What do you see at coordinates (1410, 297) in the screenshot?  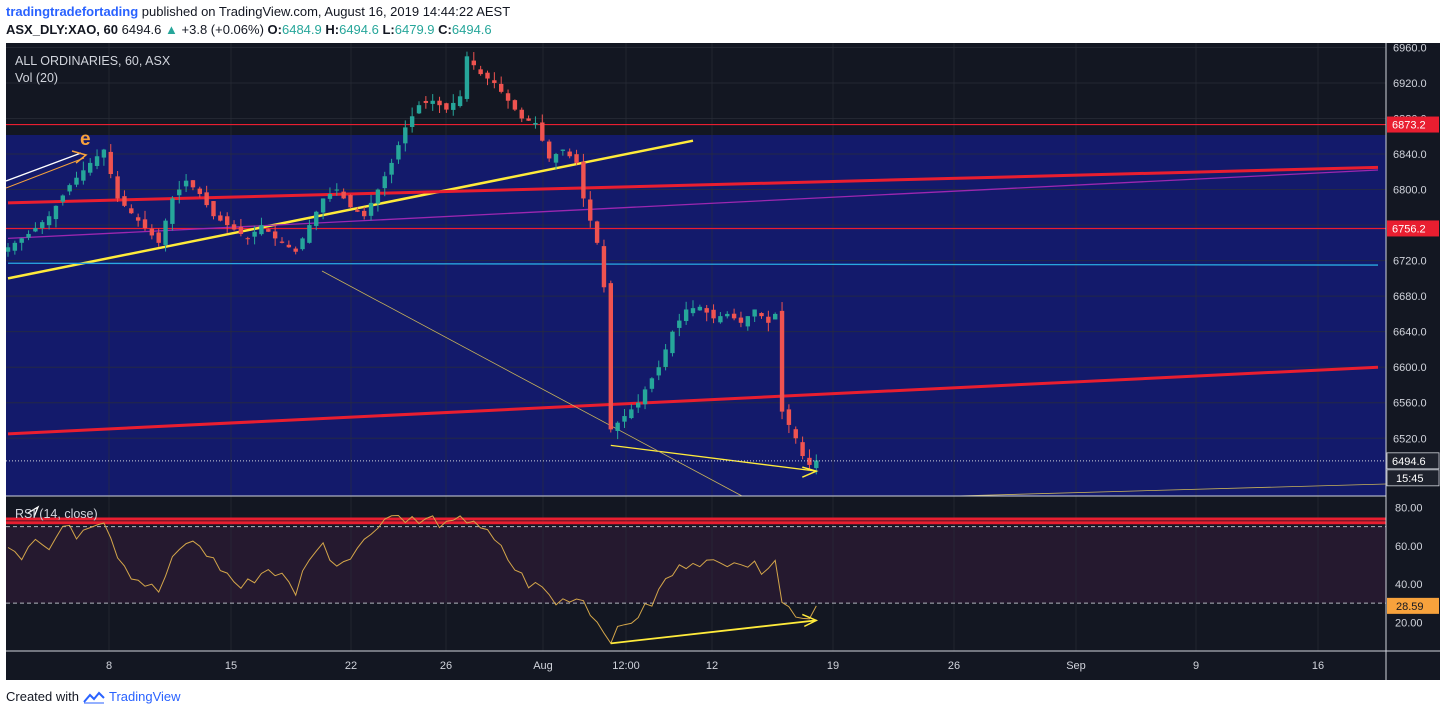 I see `price-tick-label-7: 6680.0` at bounding box center [1410, 297].